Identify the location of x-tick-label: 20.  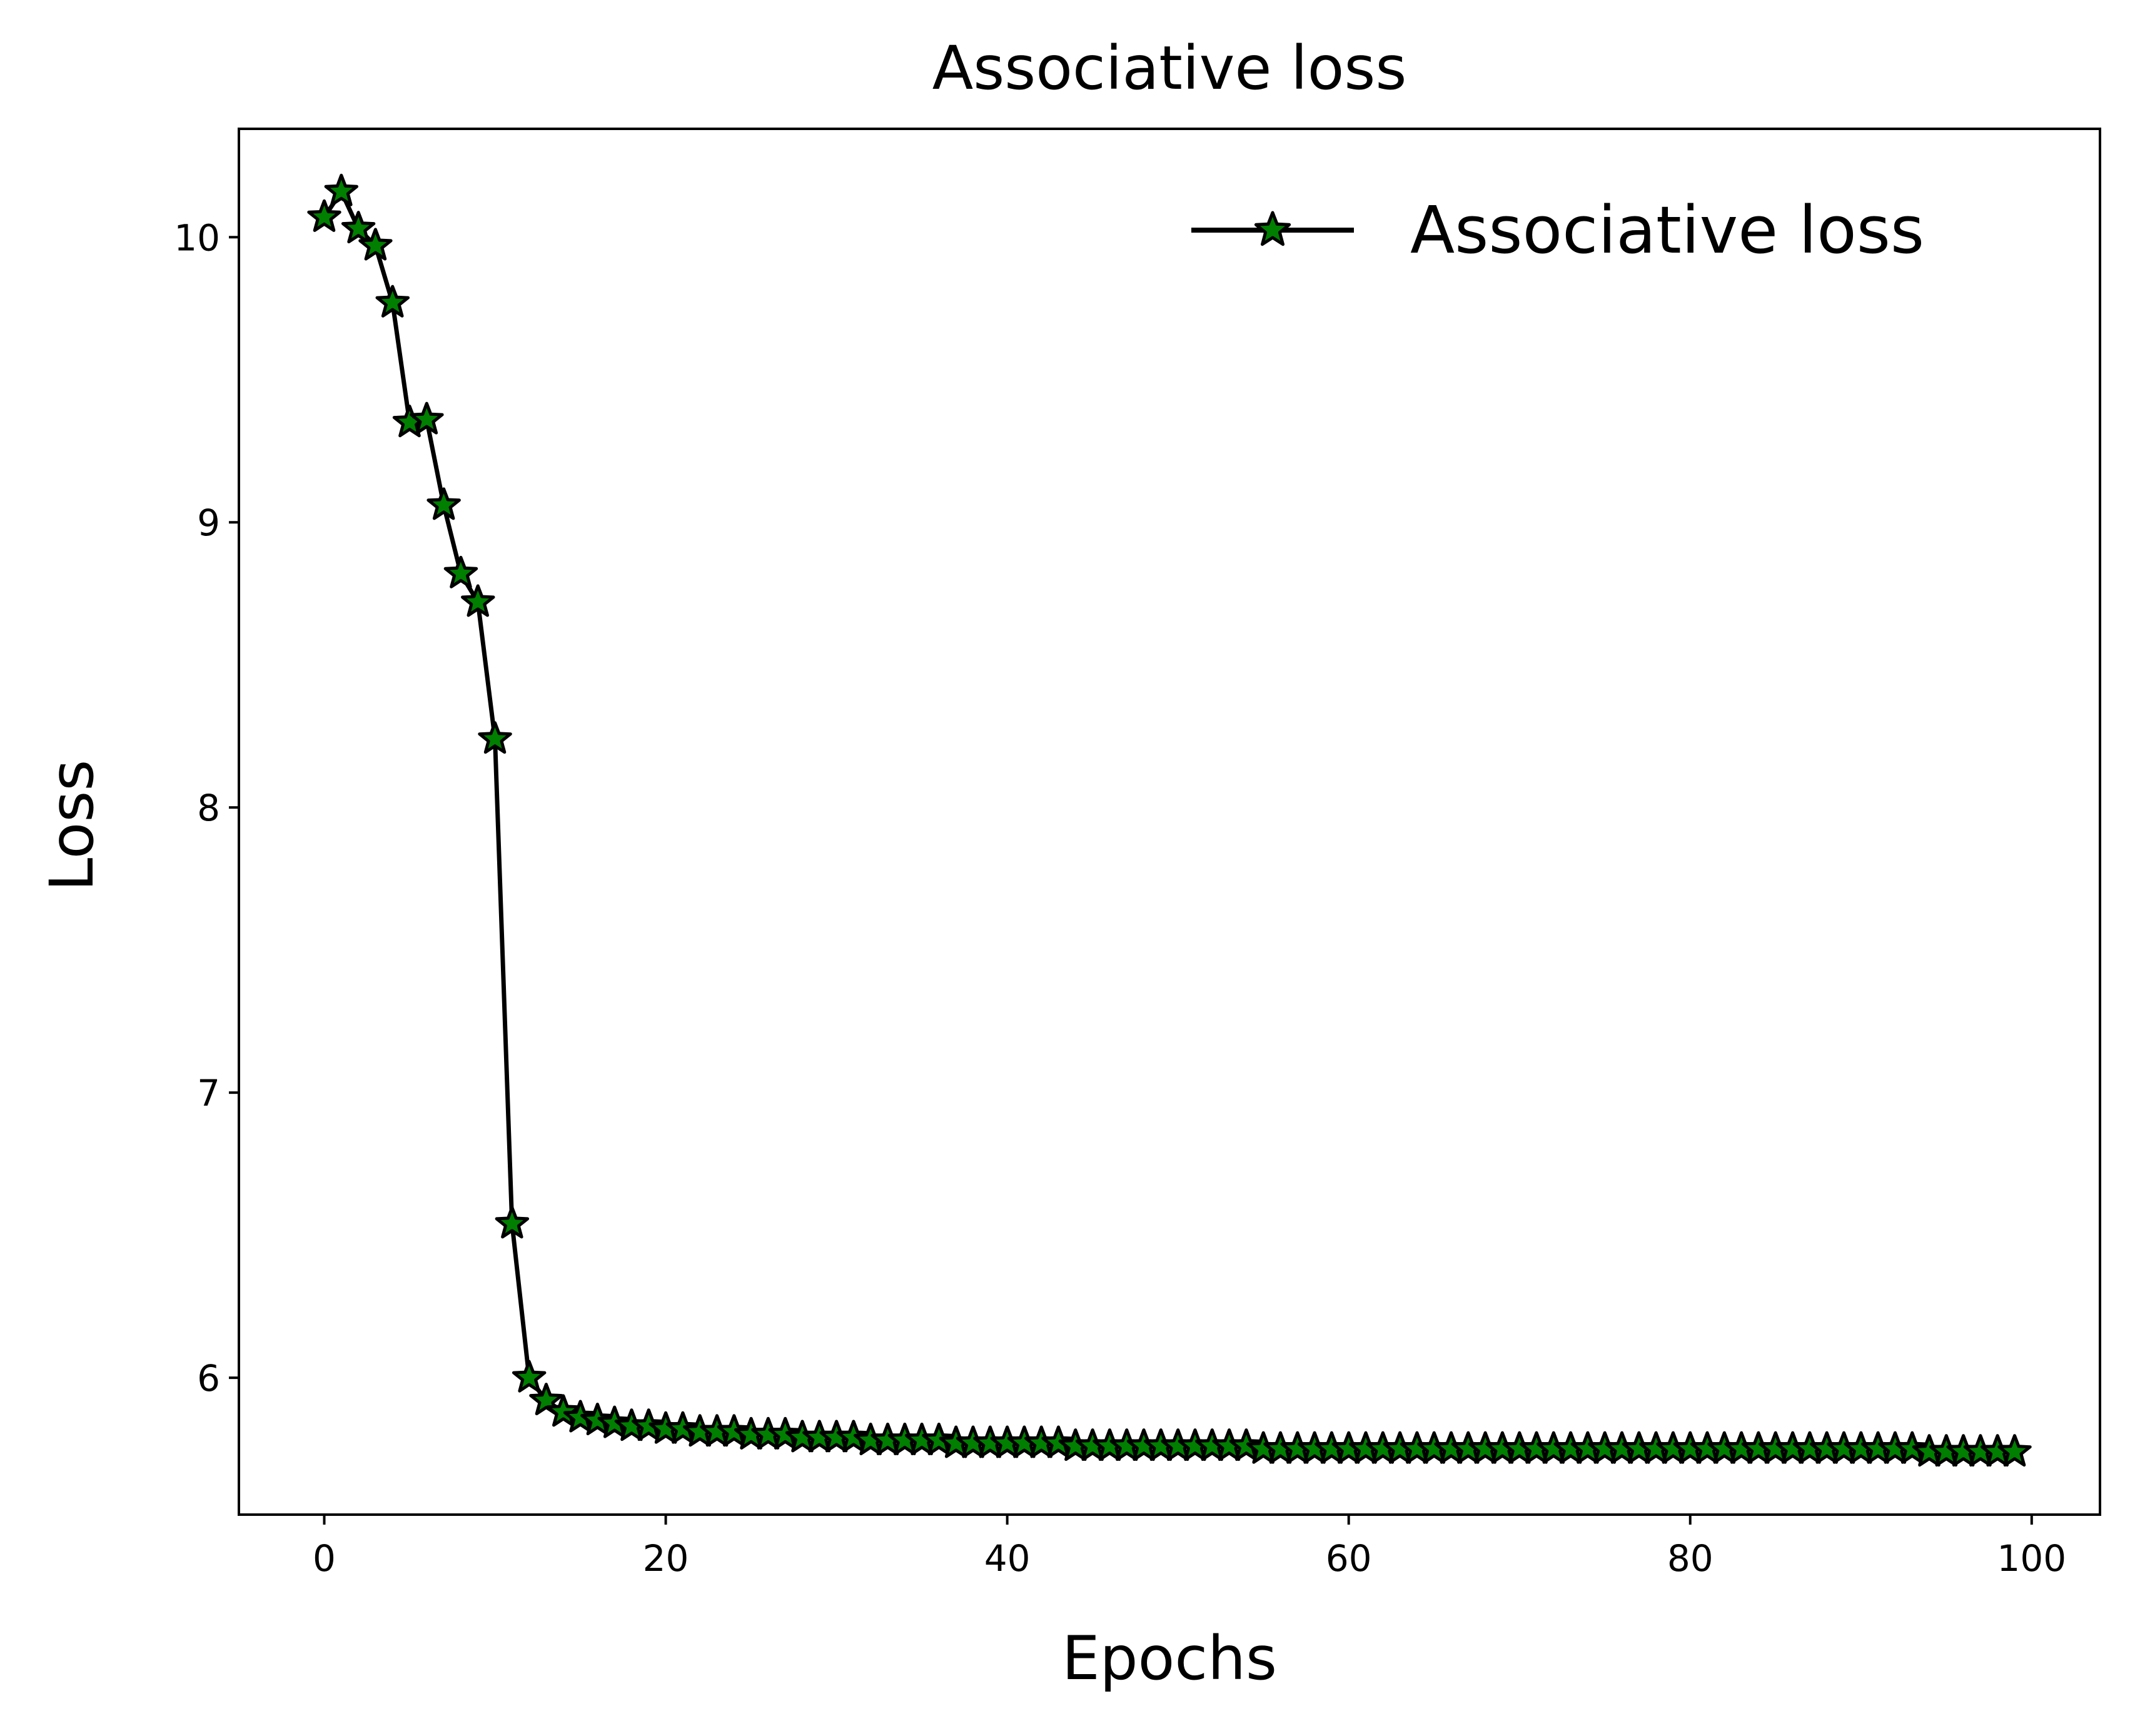
(666, 1558).